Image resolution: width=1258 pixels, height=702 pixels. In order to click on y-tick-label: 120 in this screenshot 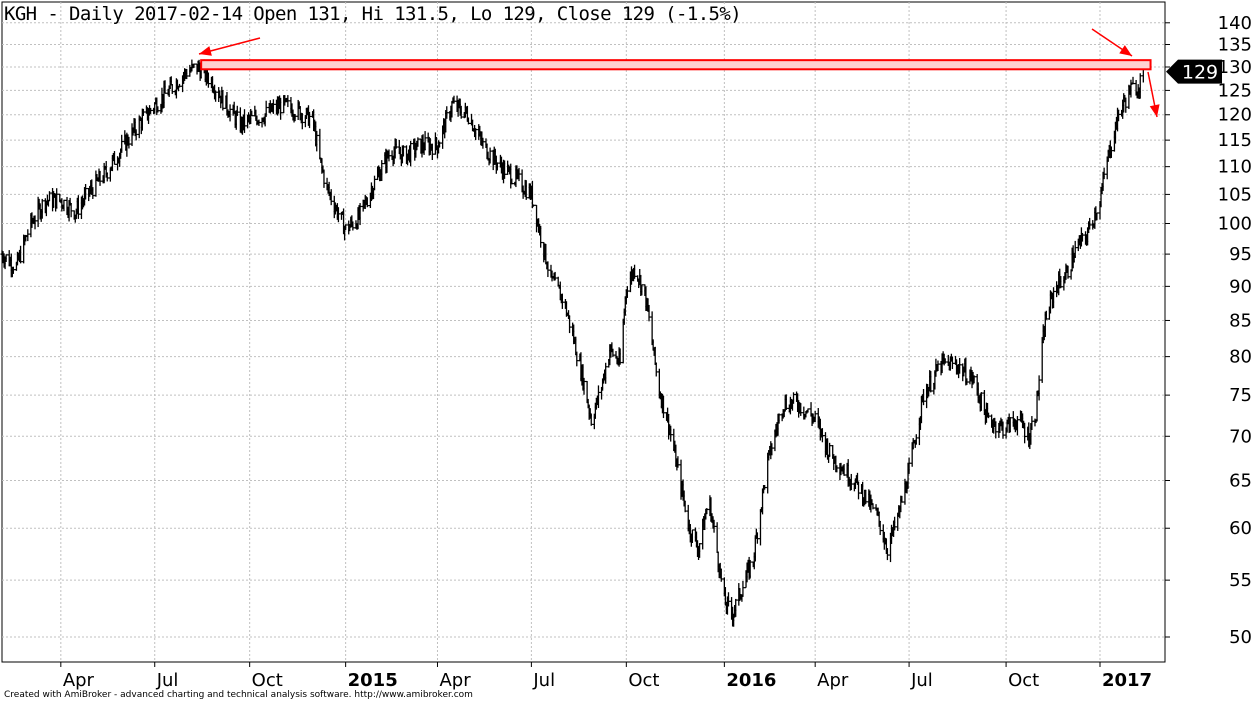, I will do `click(1235, 115)`.